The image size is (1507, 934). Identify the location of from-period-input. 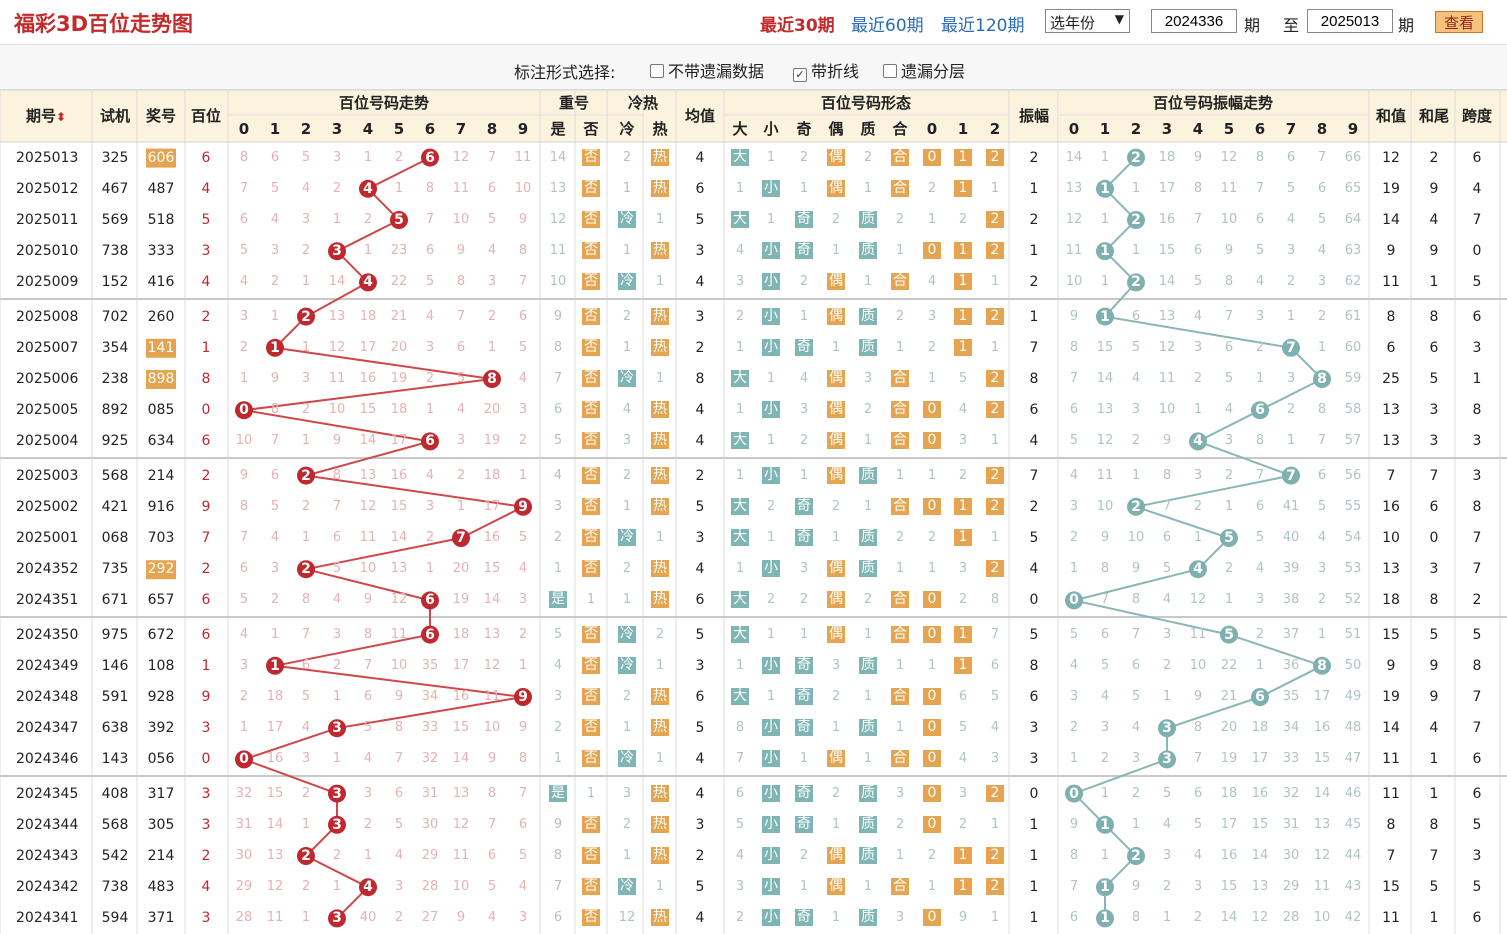
(1194, 21).